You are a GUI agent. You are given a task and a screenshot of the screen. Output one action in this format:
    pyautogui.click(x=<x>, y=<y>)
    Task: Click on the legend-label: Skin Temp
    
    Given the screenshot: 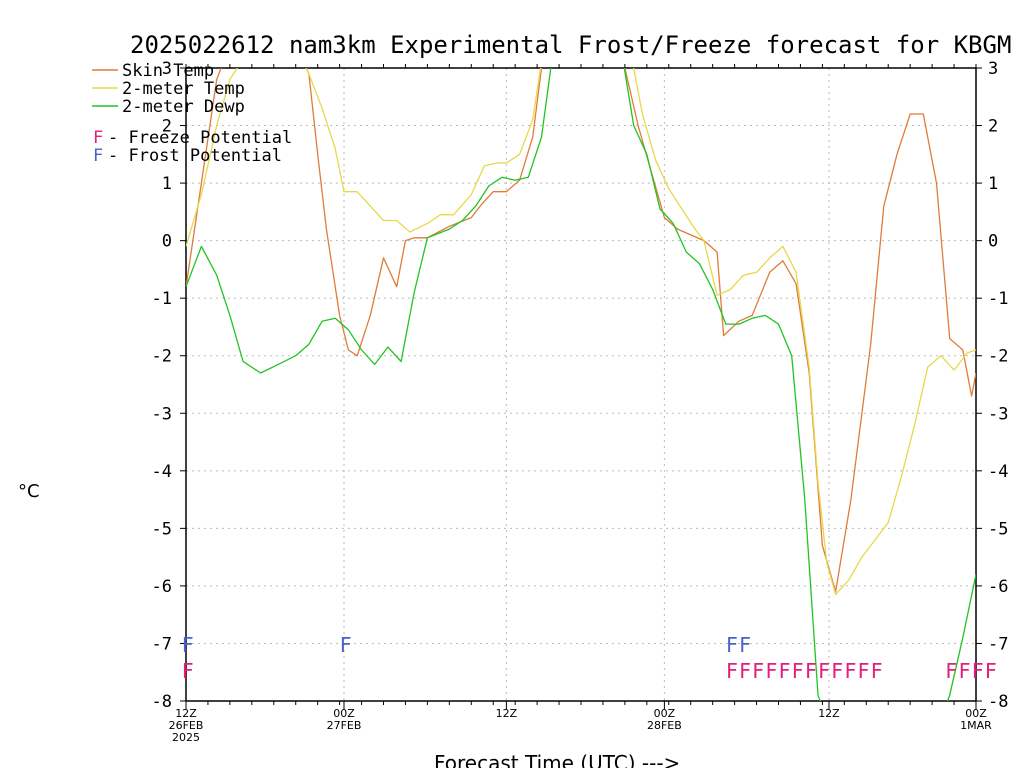 What is the action you would take?
    pyautogui.click(x=168, y=71)
    